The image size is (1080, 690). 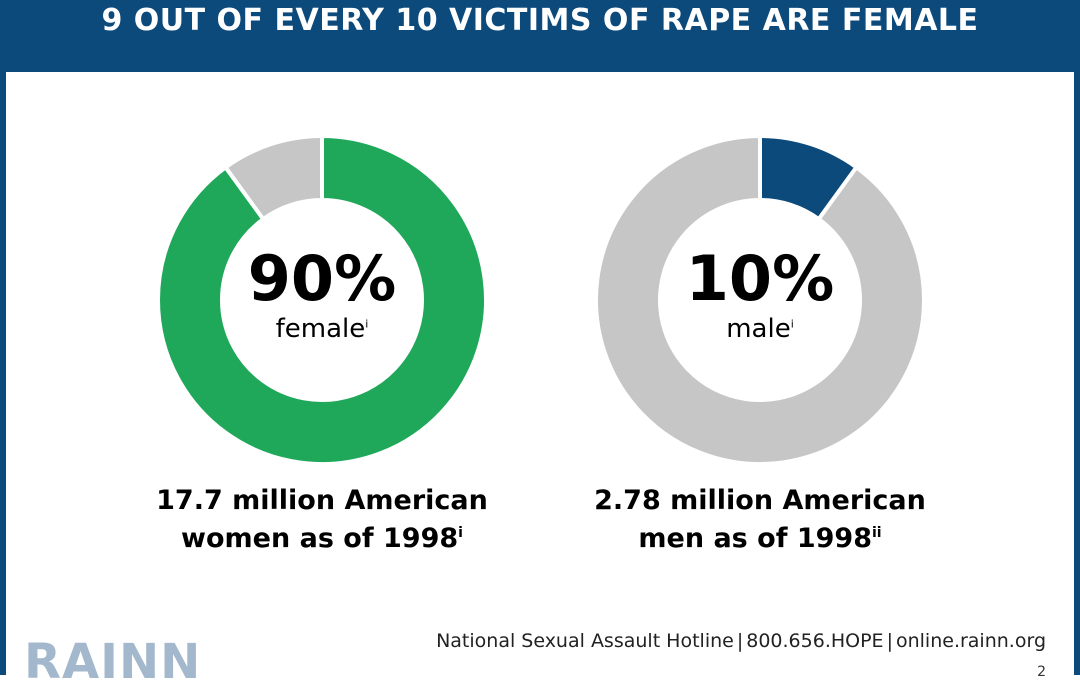 What do you see at coordinates (755, 538) in the screenshot?
I see `male-caption-line2-text: men as of 1998` at bounding box center [755, 538].